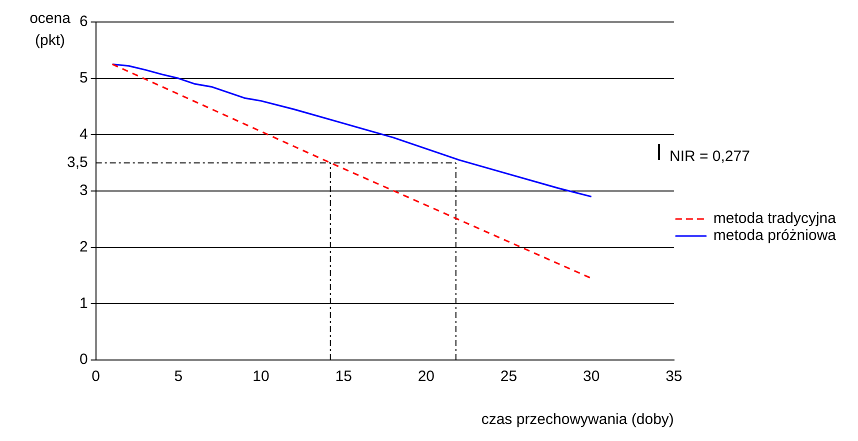 This screenshot has height=441, width=858. What do you see at coordinates (77, 162) in the screenshot?
I see `y-tick-label: 3,5` at bounding box center [77, 162].